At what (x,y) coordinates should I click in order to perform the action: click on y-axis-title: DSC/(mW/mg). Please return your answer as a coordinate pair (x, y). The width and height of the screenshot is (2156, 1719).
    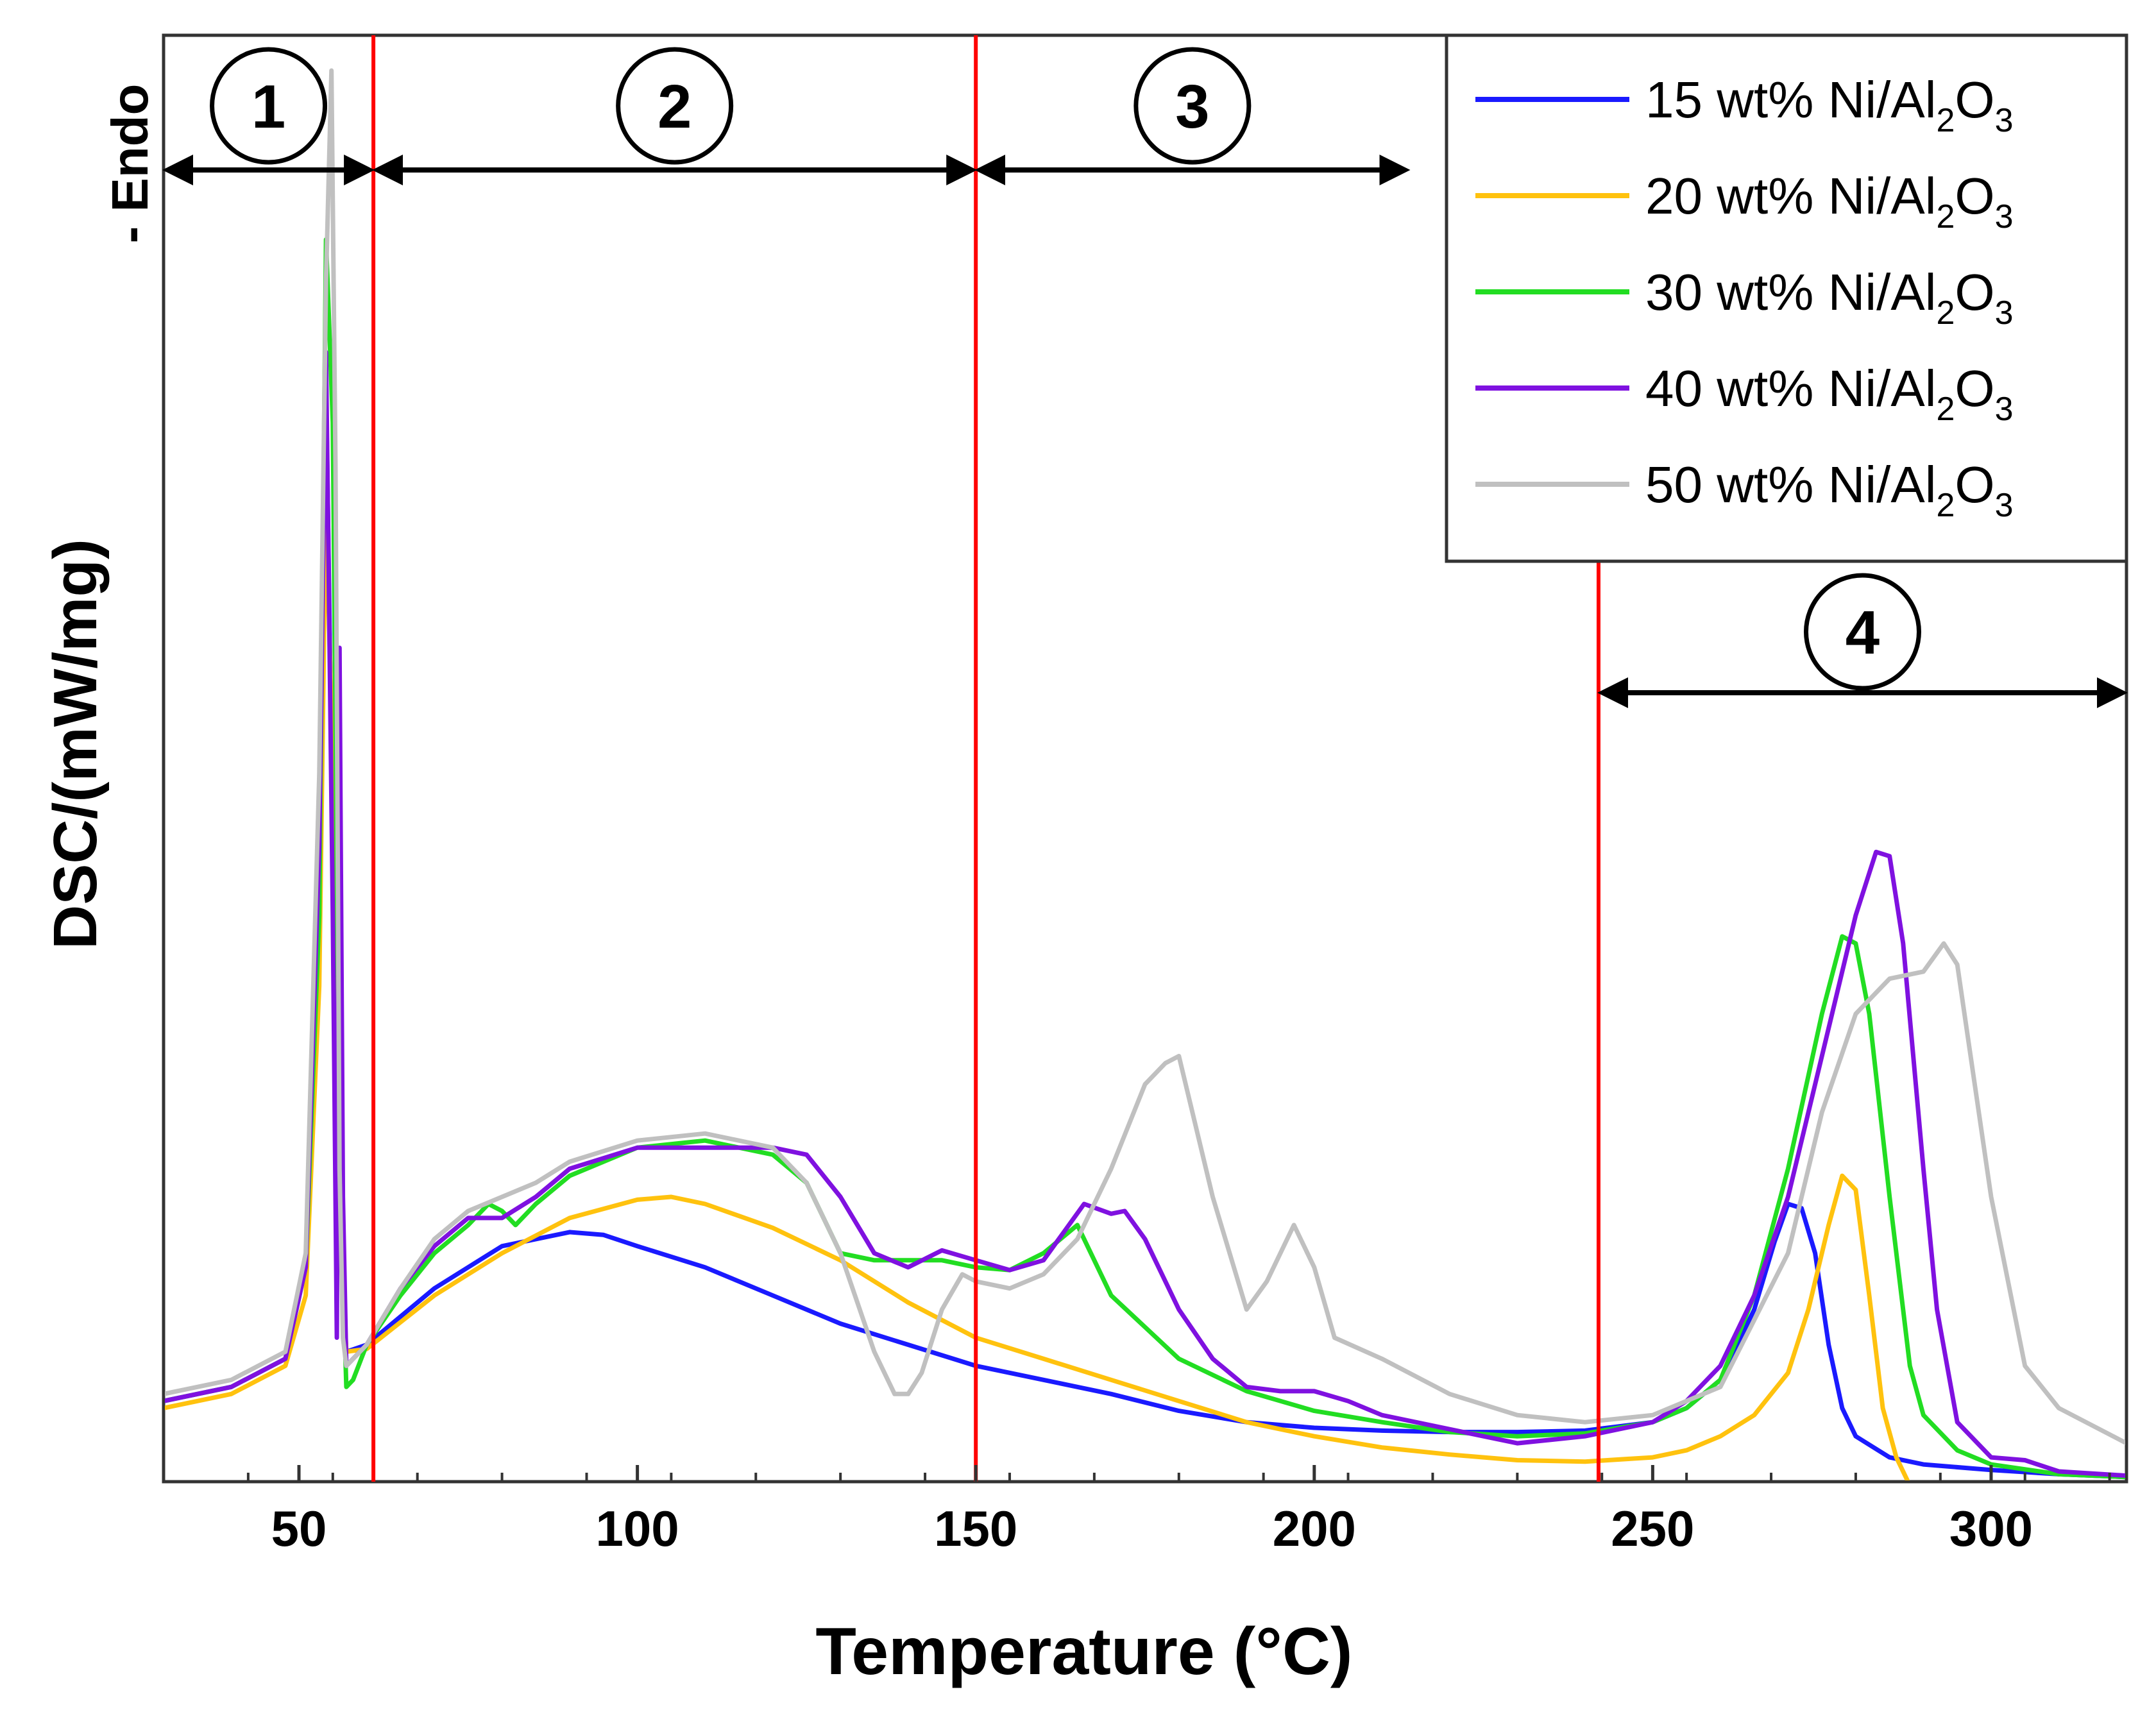
    Looking at the image, I should click on (75, 744).